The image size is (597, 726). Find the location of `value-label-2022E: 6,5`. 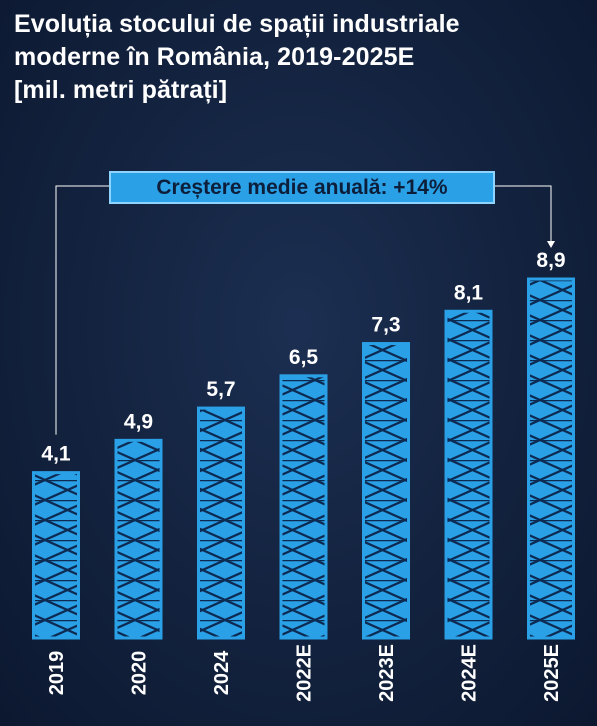

value-label-2022E: 6,5 is located at coordinates (304, 357).